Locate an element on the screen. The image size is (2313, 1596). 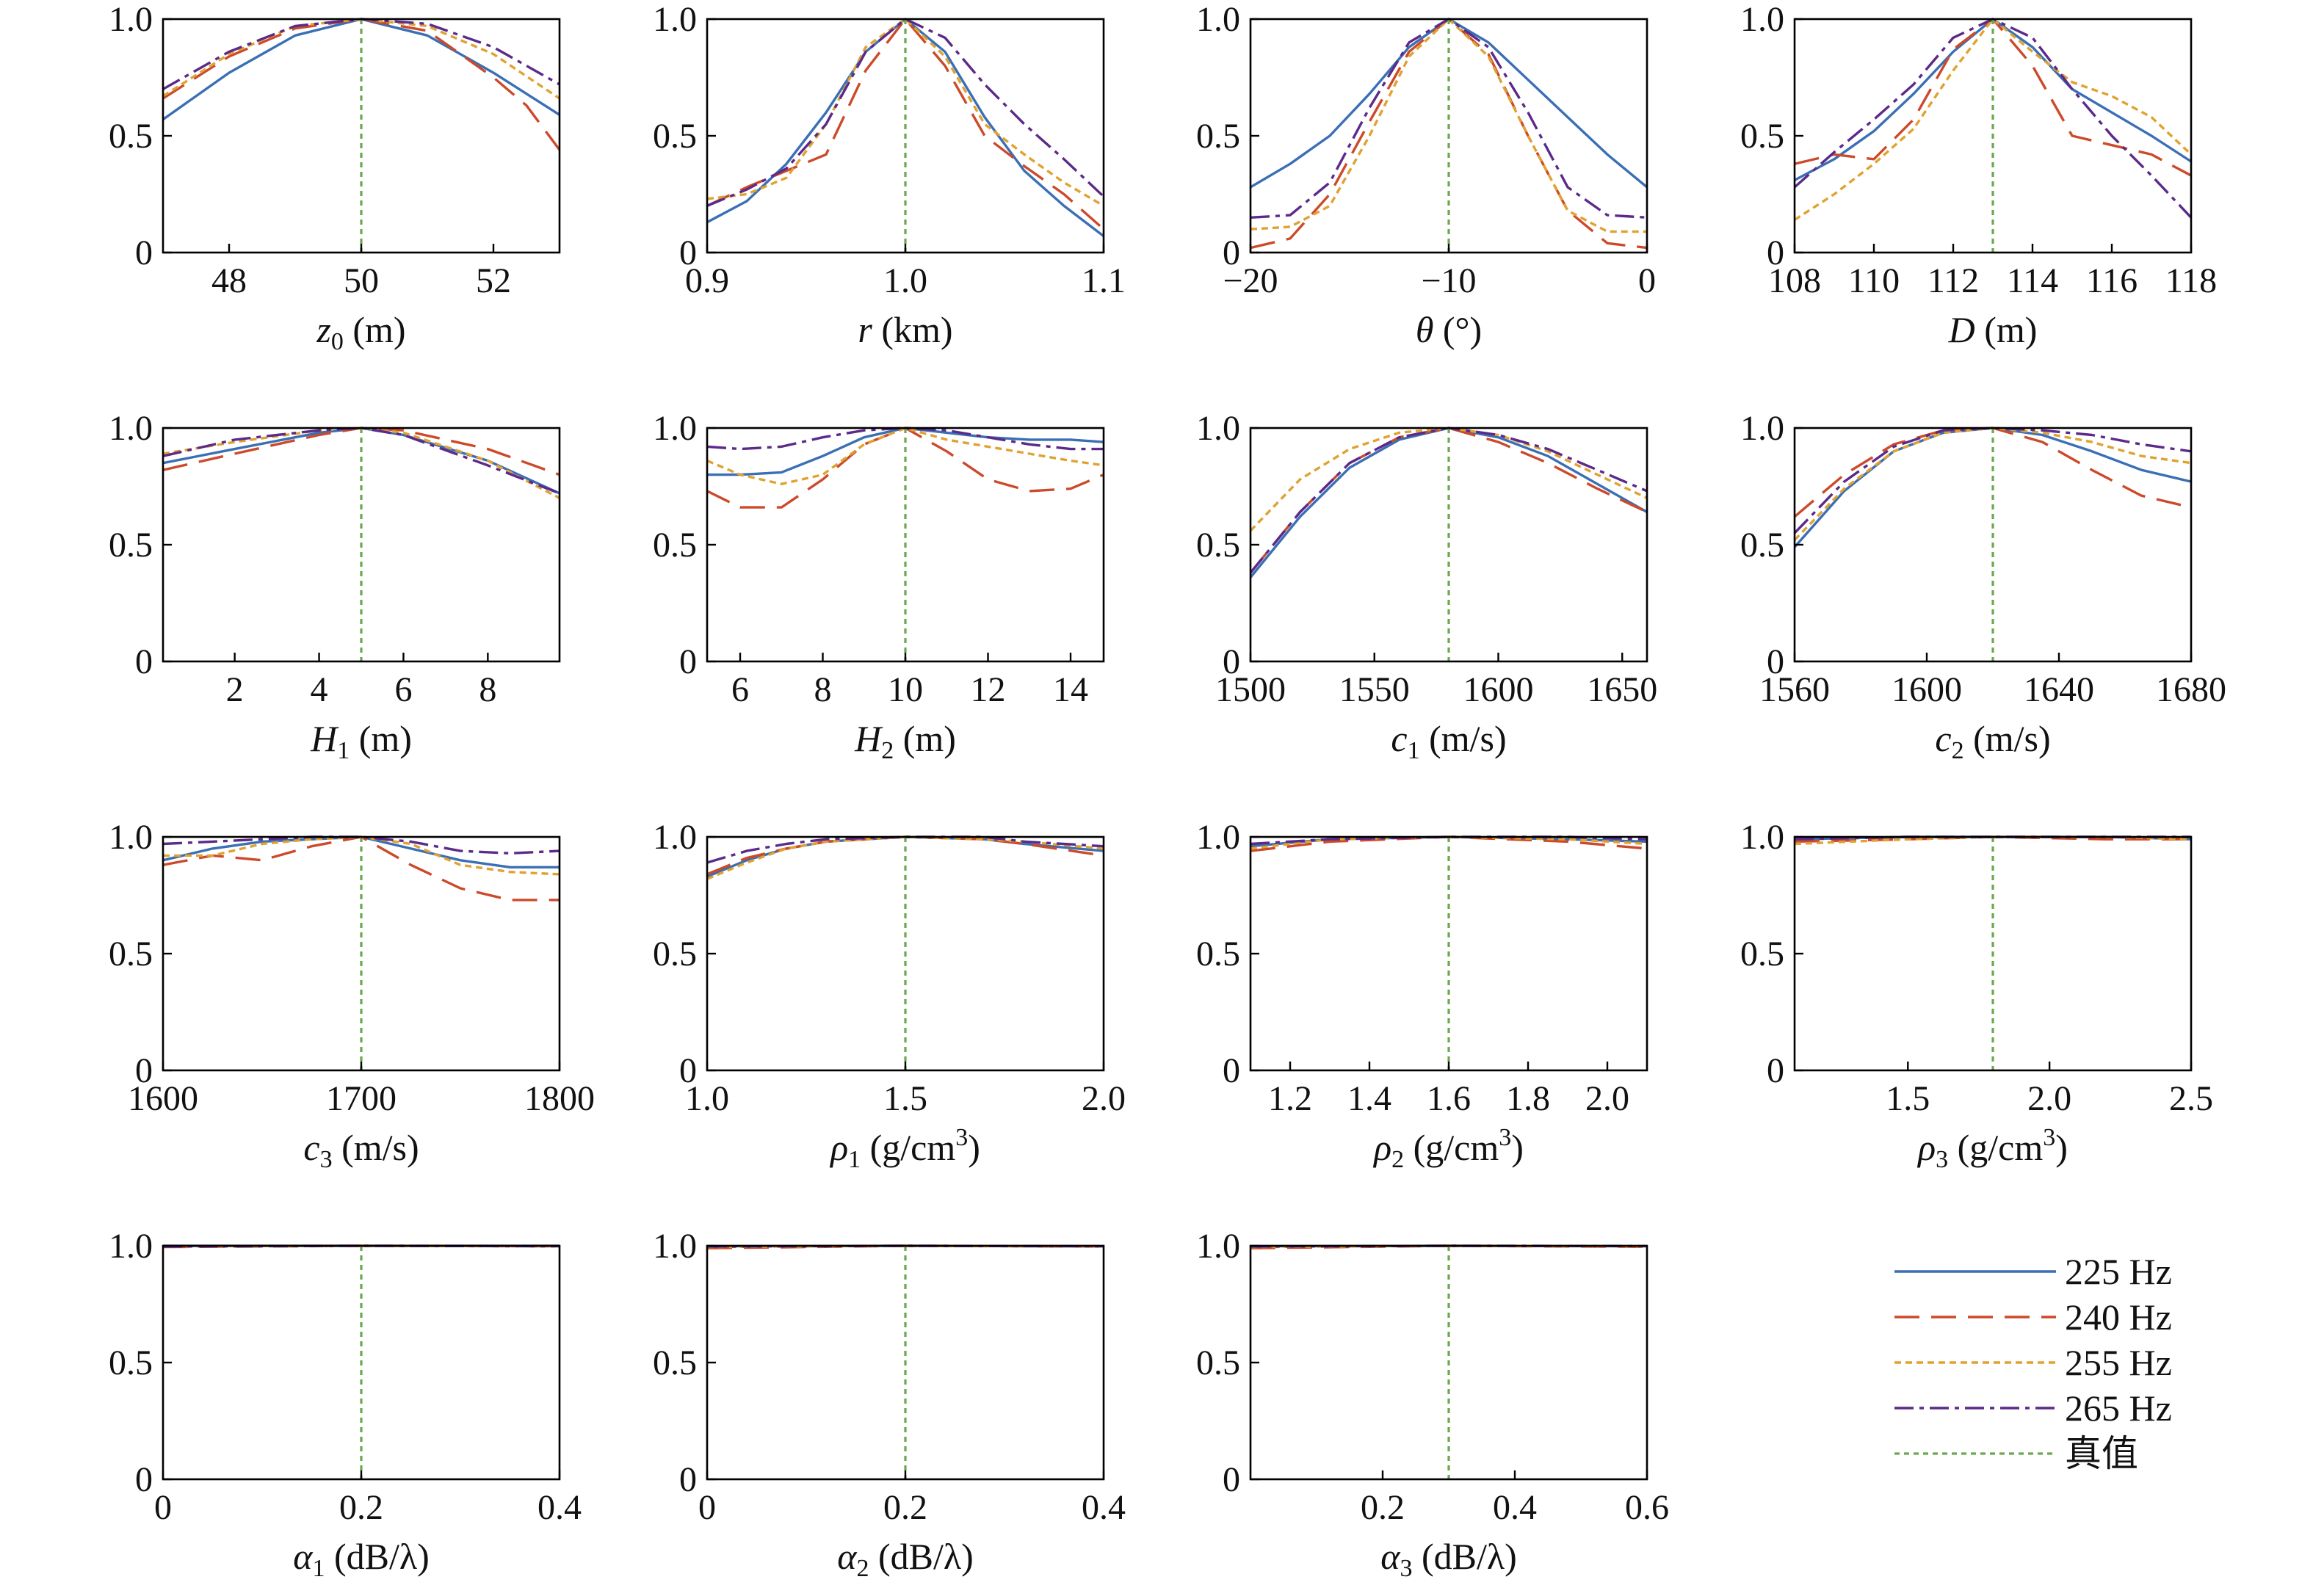
x-tick-label: 1550 is located at coordinates (1375, 689).